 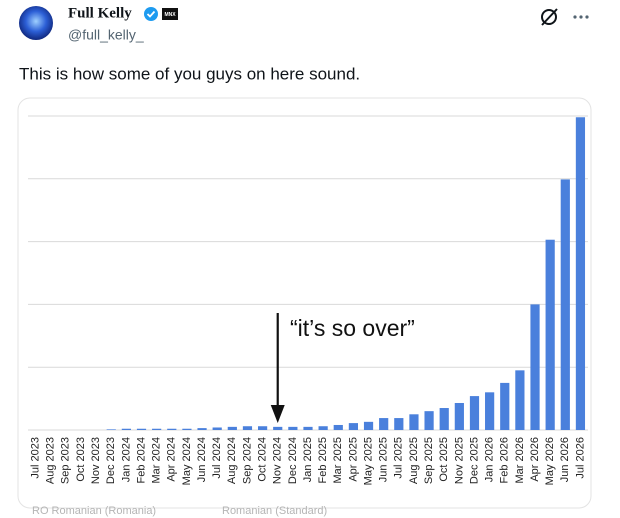 What do you see at coordinates (323, 460) in the screenshot?
I see `x-tick-label: Feb 2025` at bounding box center [323, 460].